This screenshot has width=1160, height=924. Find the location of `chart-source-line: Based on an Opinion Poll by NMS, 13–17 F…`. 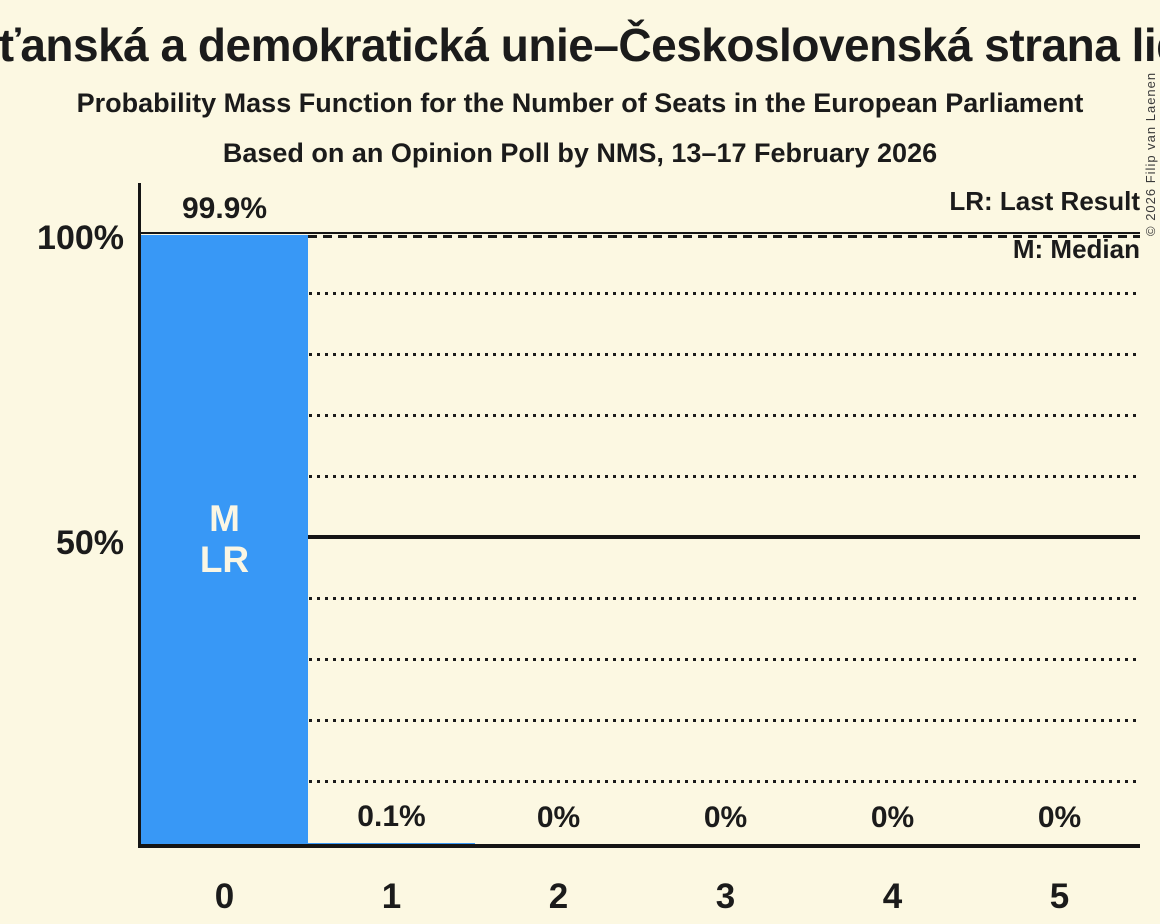

chart-source-line: Based on an Opinion Poll by NMS, 13–17 F… is located at coordinates (580, 153).